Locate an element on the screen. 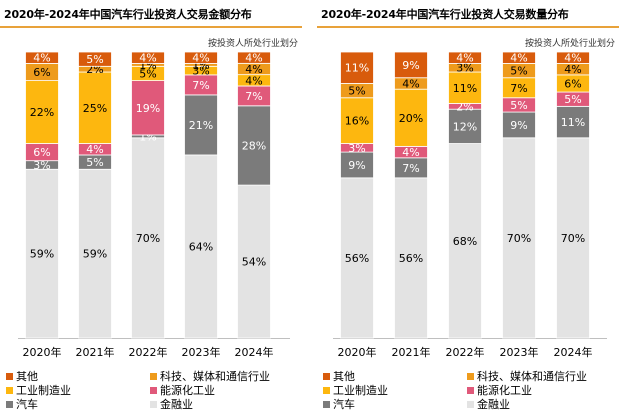 This screenshot has width=619, height=414. data-label: 25% is located at coordinates (95, 108).